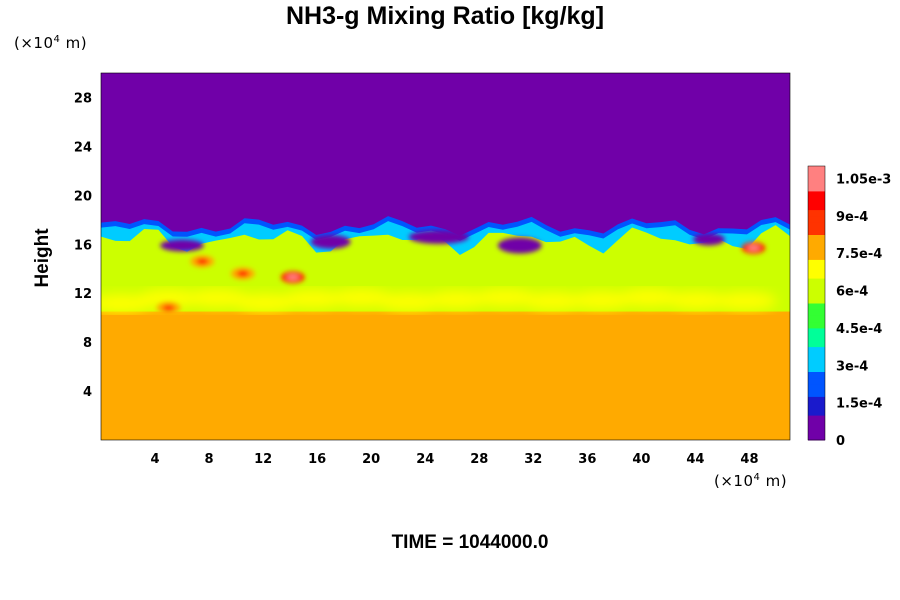  I want to click on x-tick-label: 24, so click(425, 459).